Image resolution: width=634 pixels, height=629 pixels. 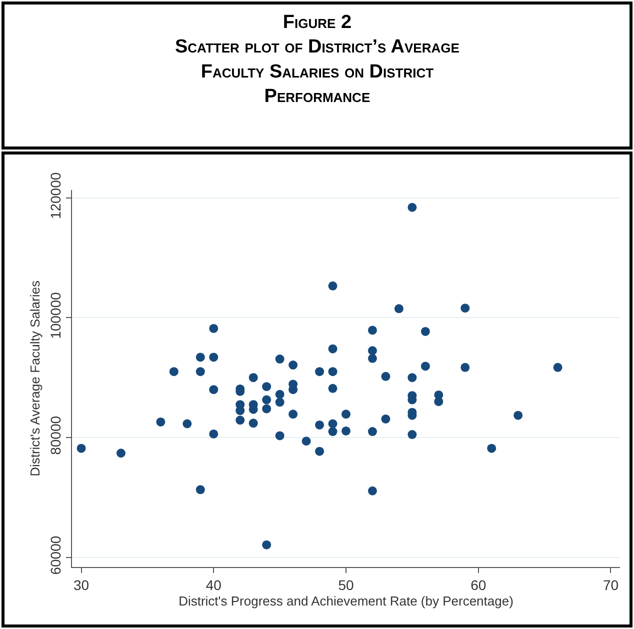 I want to click on x-tick-label: 30, so click(x=81, y=584).